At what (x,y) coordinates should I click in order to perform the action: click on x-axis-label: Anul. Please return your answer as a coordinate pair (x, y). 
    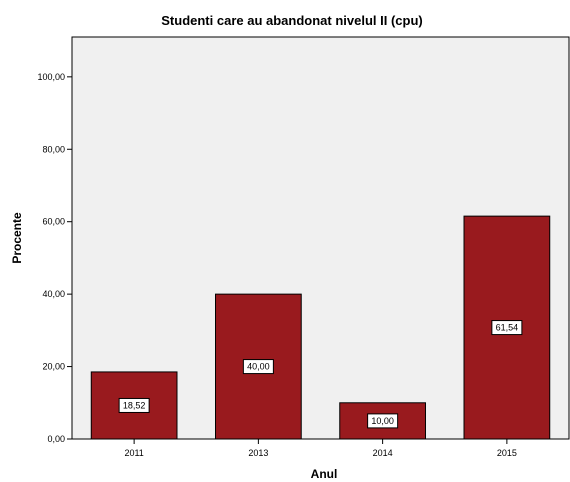
    Looking at the image, I should click on (324, 474).